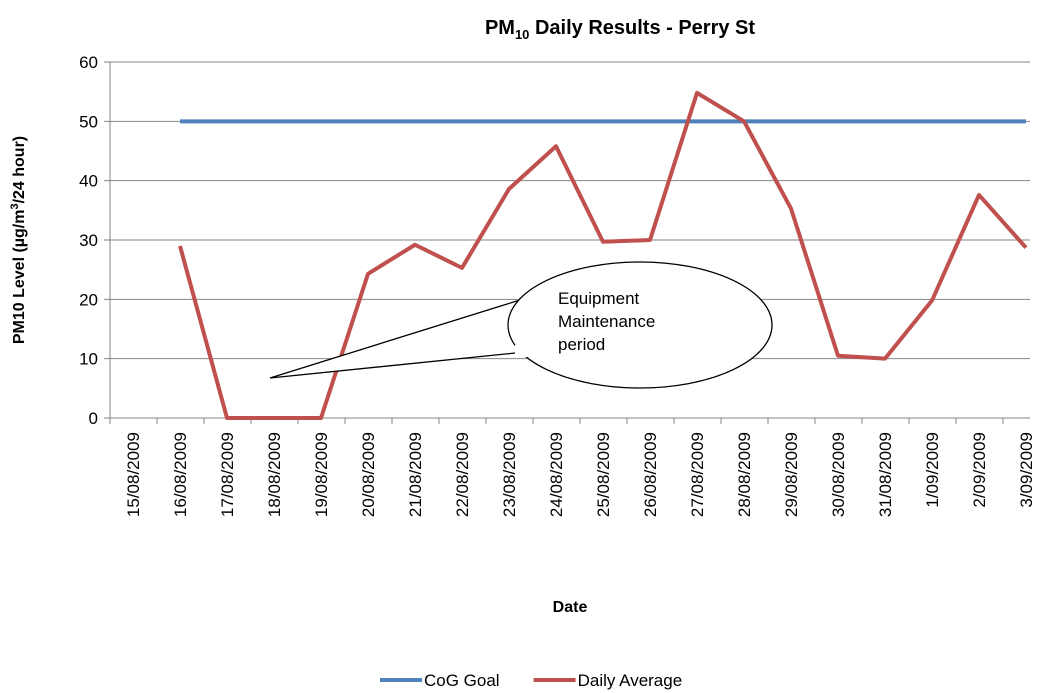 The width and height of the screenshot is (1043, 693). What do you see at coordinates (522, 34) in the screenshot?
I see `title-subscript: 10` at bounding box center [522, 34].